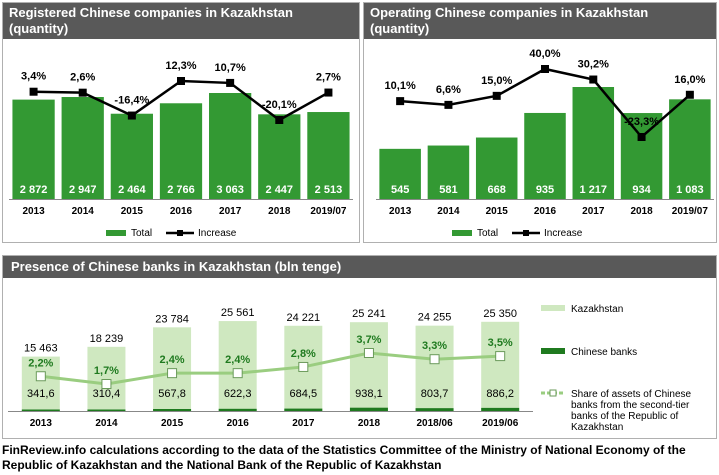 This screenshot has width=719, height=475. Describe the element at coordinates (641, 190) in the screenshot. I see `bar-value-label: 934` at that location.